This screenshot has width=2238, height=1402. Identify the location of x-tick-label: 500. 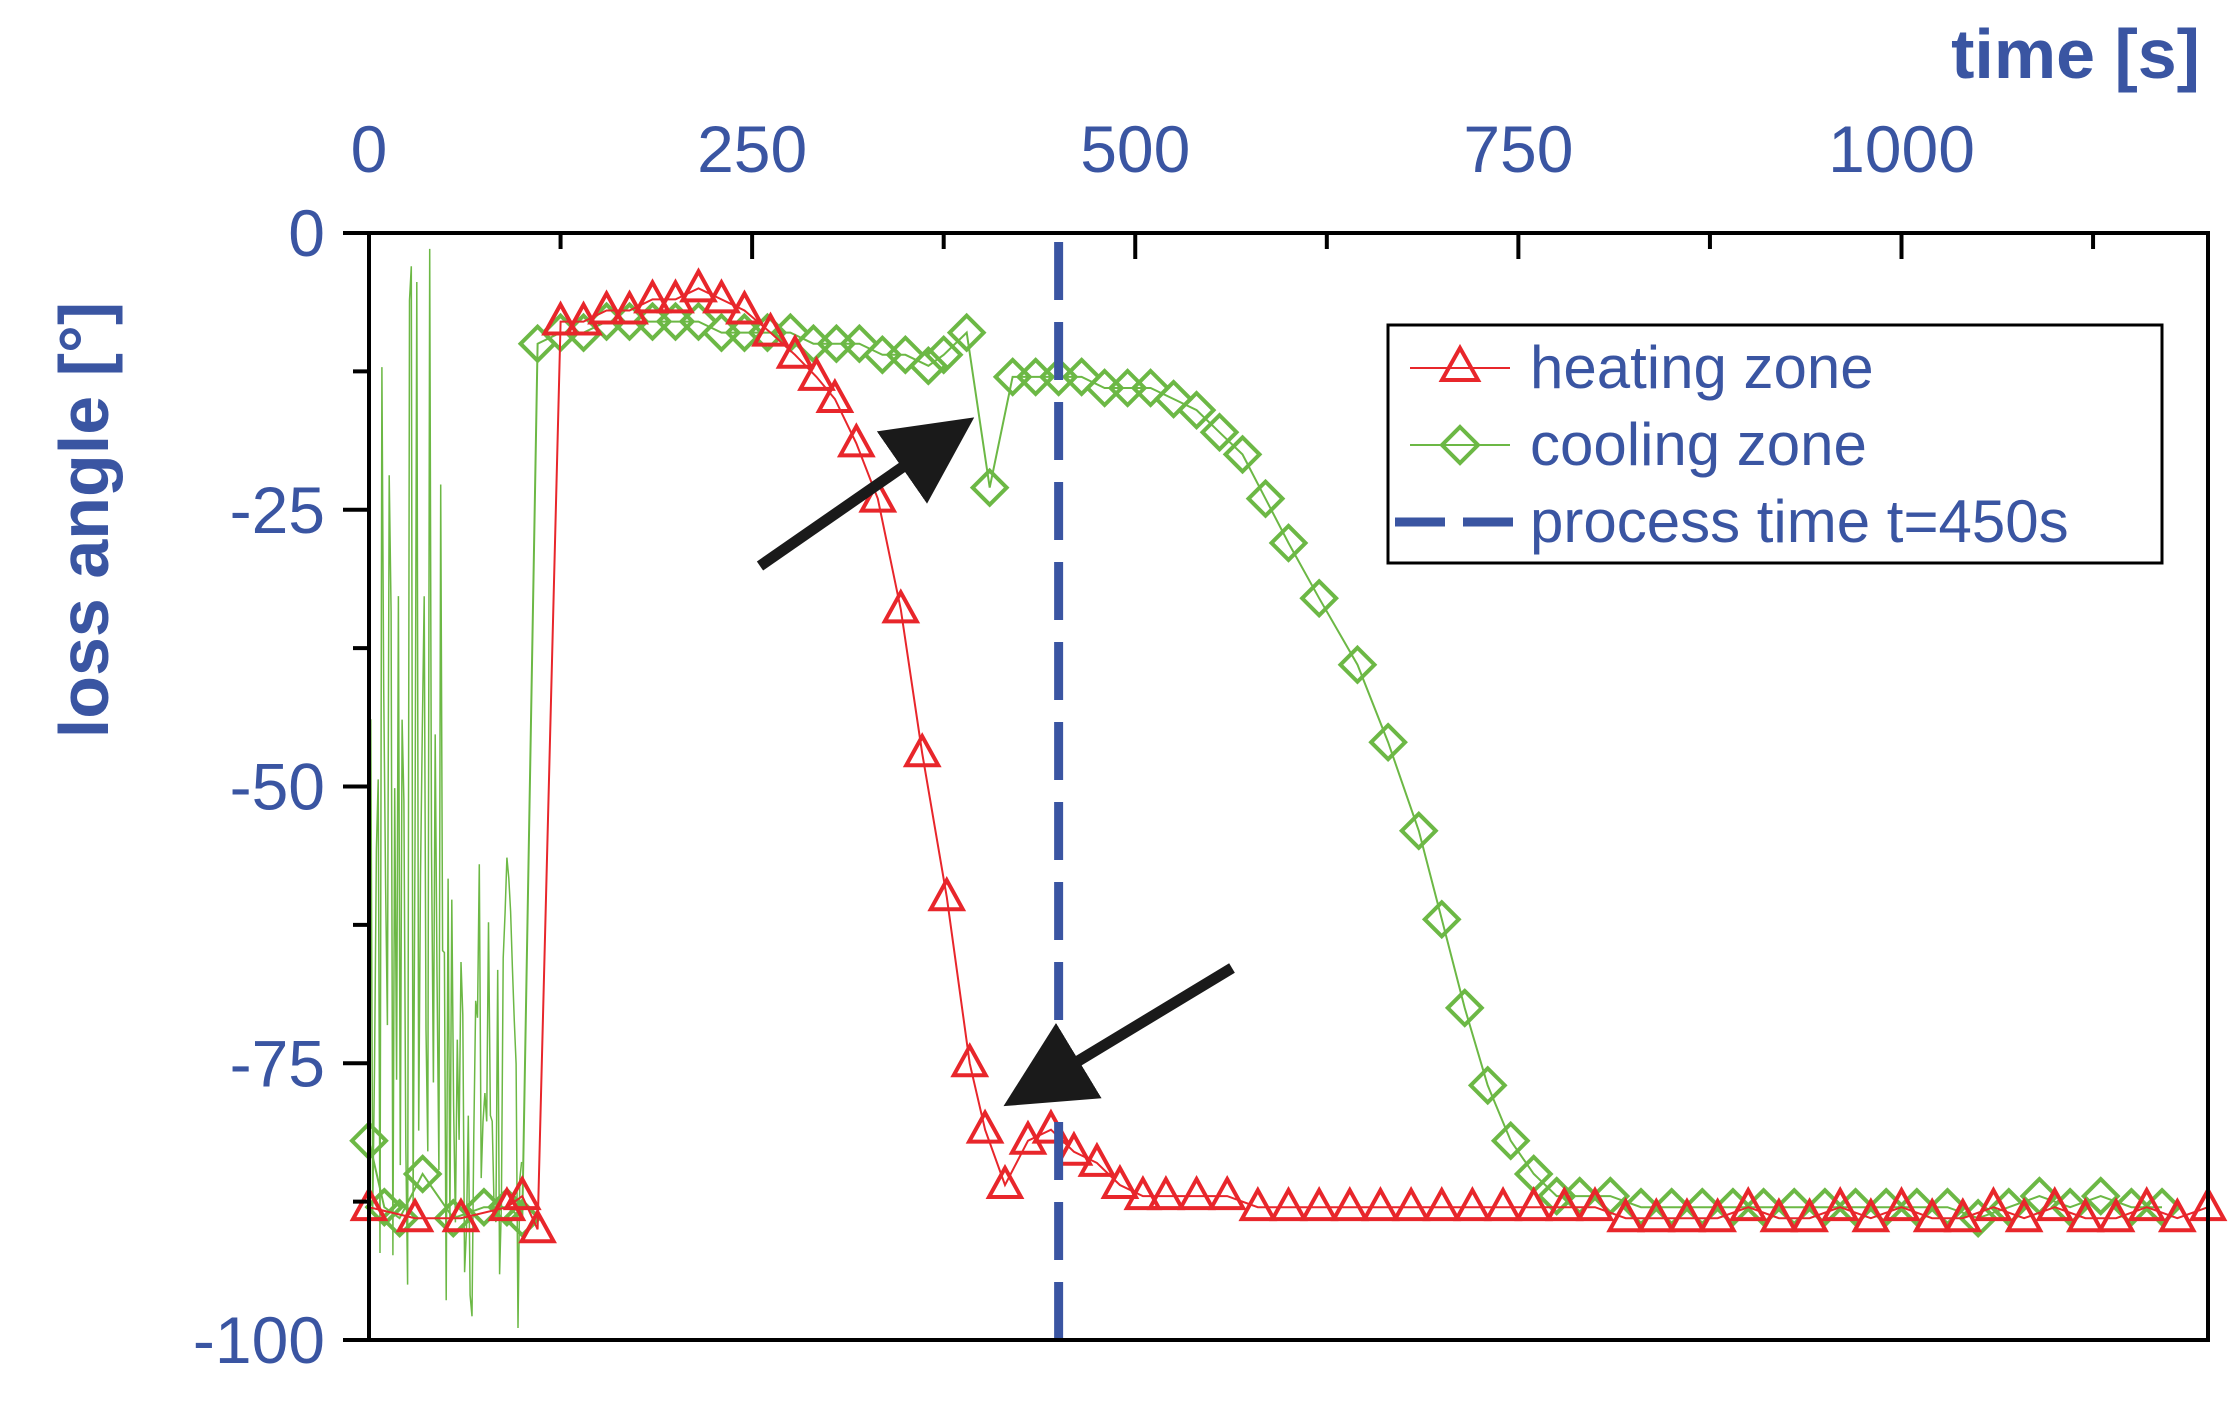
(1135, 149).